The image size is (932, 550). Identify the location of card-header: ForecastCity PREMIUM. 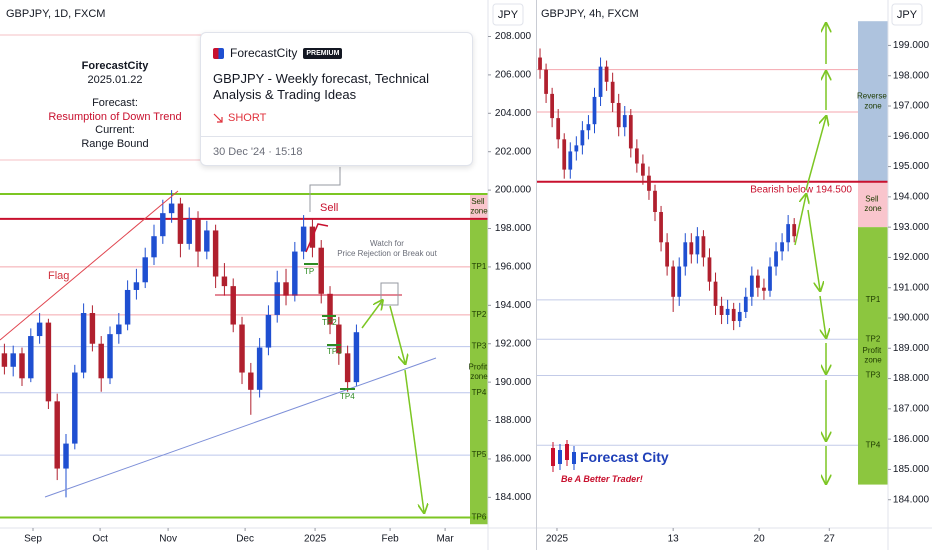
(336, 53).